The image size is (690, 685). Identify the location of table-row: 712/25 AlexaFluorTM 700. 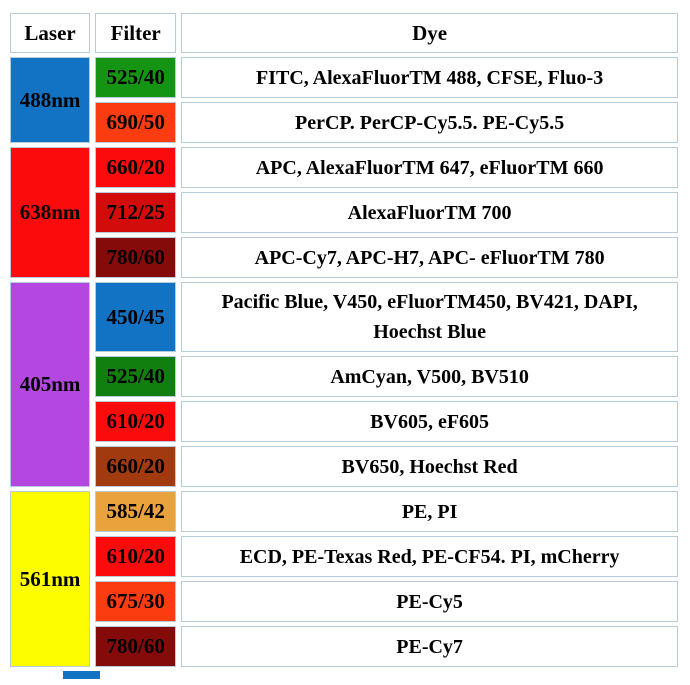
(344, 212).